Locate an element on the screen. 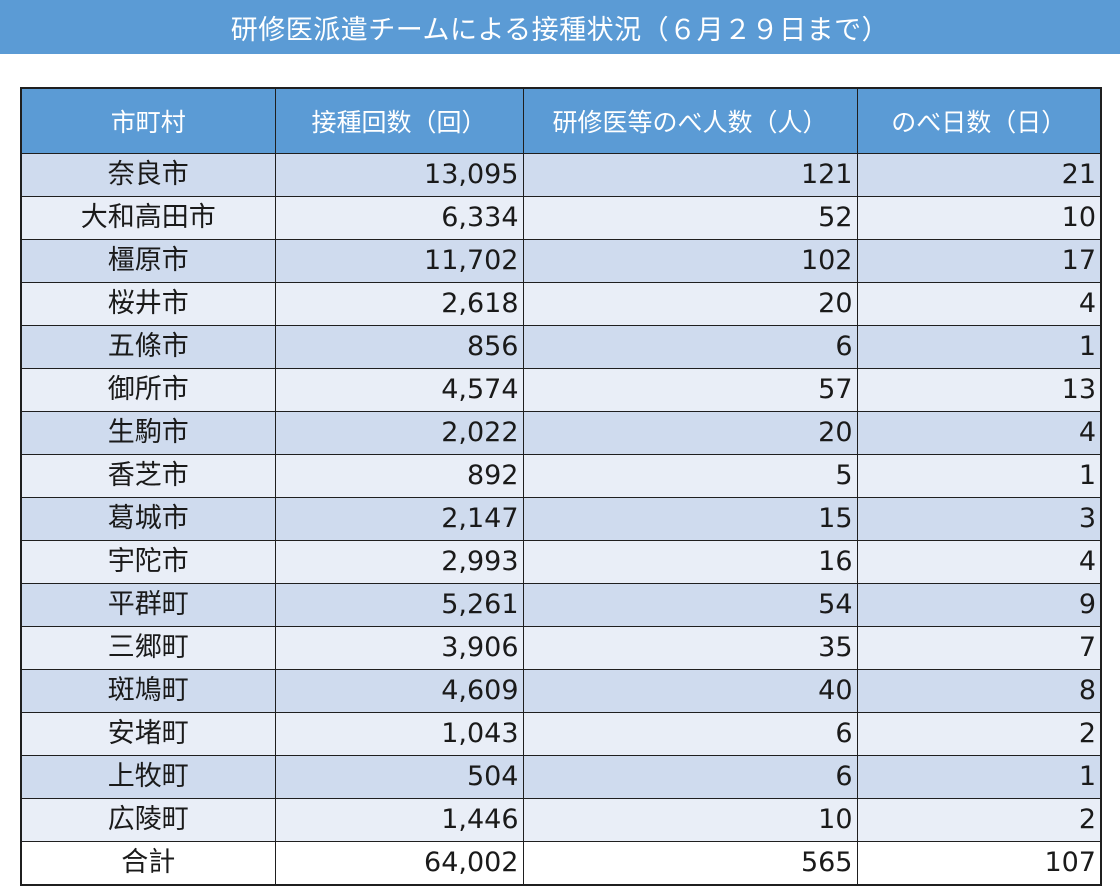 This screenshot has width=1120, height=895. table-row: 安堵町 1,043 6 2 is located at coordinates (561, 734).